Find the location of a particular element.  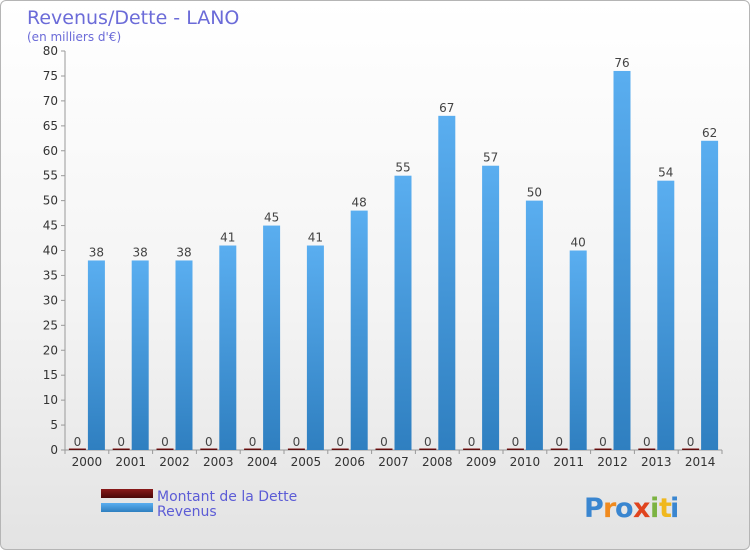

x-tick-label: 2005 is located at coordinates (306, 462).